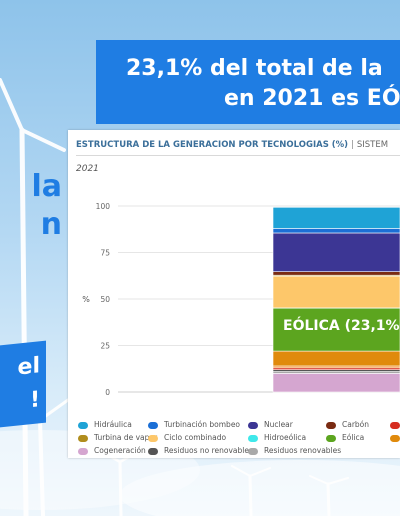 This screenshot has width=400, height=516. What do you see at coordinates (341, 326) in the screenshot?
I see `eolica-annotation: EÓLICA (23,1%` at bounding box center [341, 326].